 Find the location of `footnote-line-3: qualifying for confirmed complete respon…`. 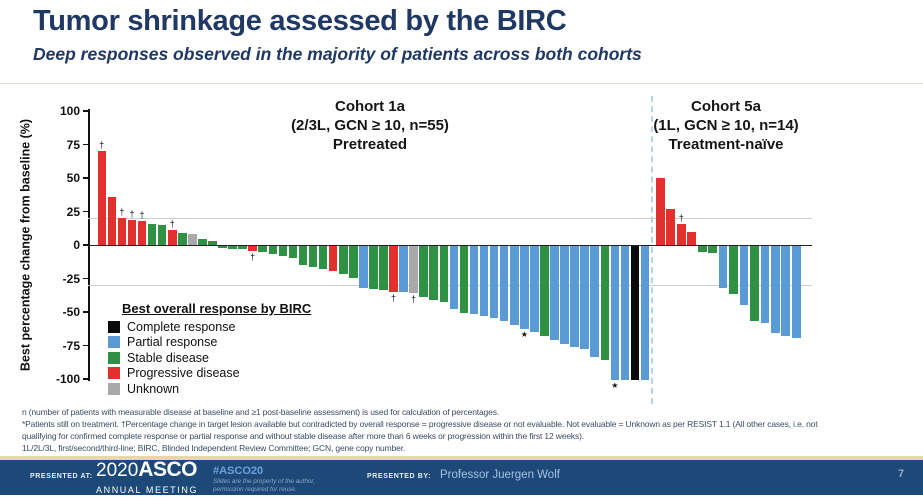

footnote-line-3: qualifying for confirmed complete respon… is located at coordinates (303, 436).